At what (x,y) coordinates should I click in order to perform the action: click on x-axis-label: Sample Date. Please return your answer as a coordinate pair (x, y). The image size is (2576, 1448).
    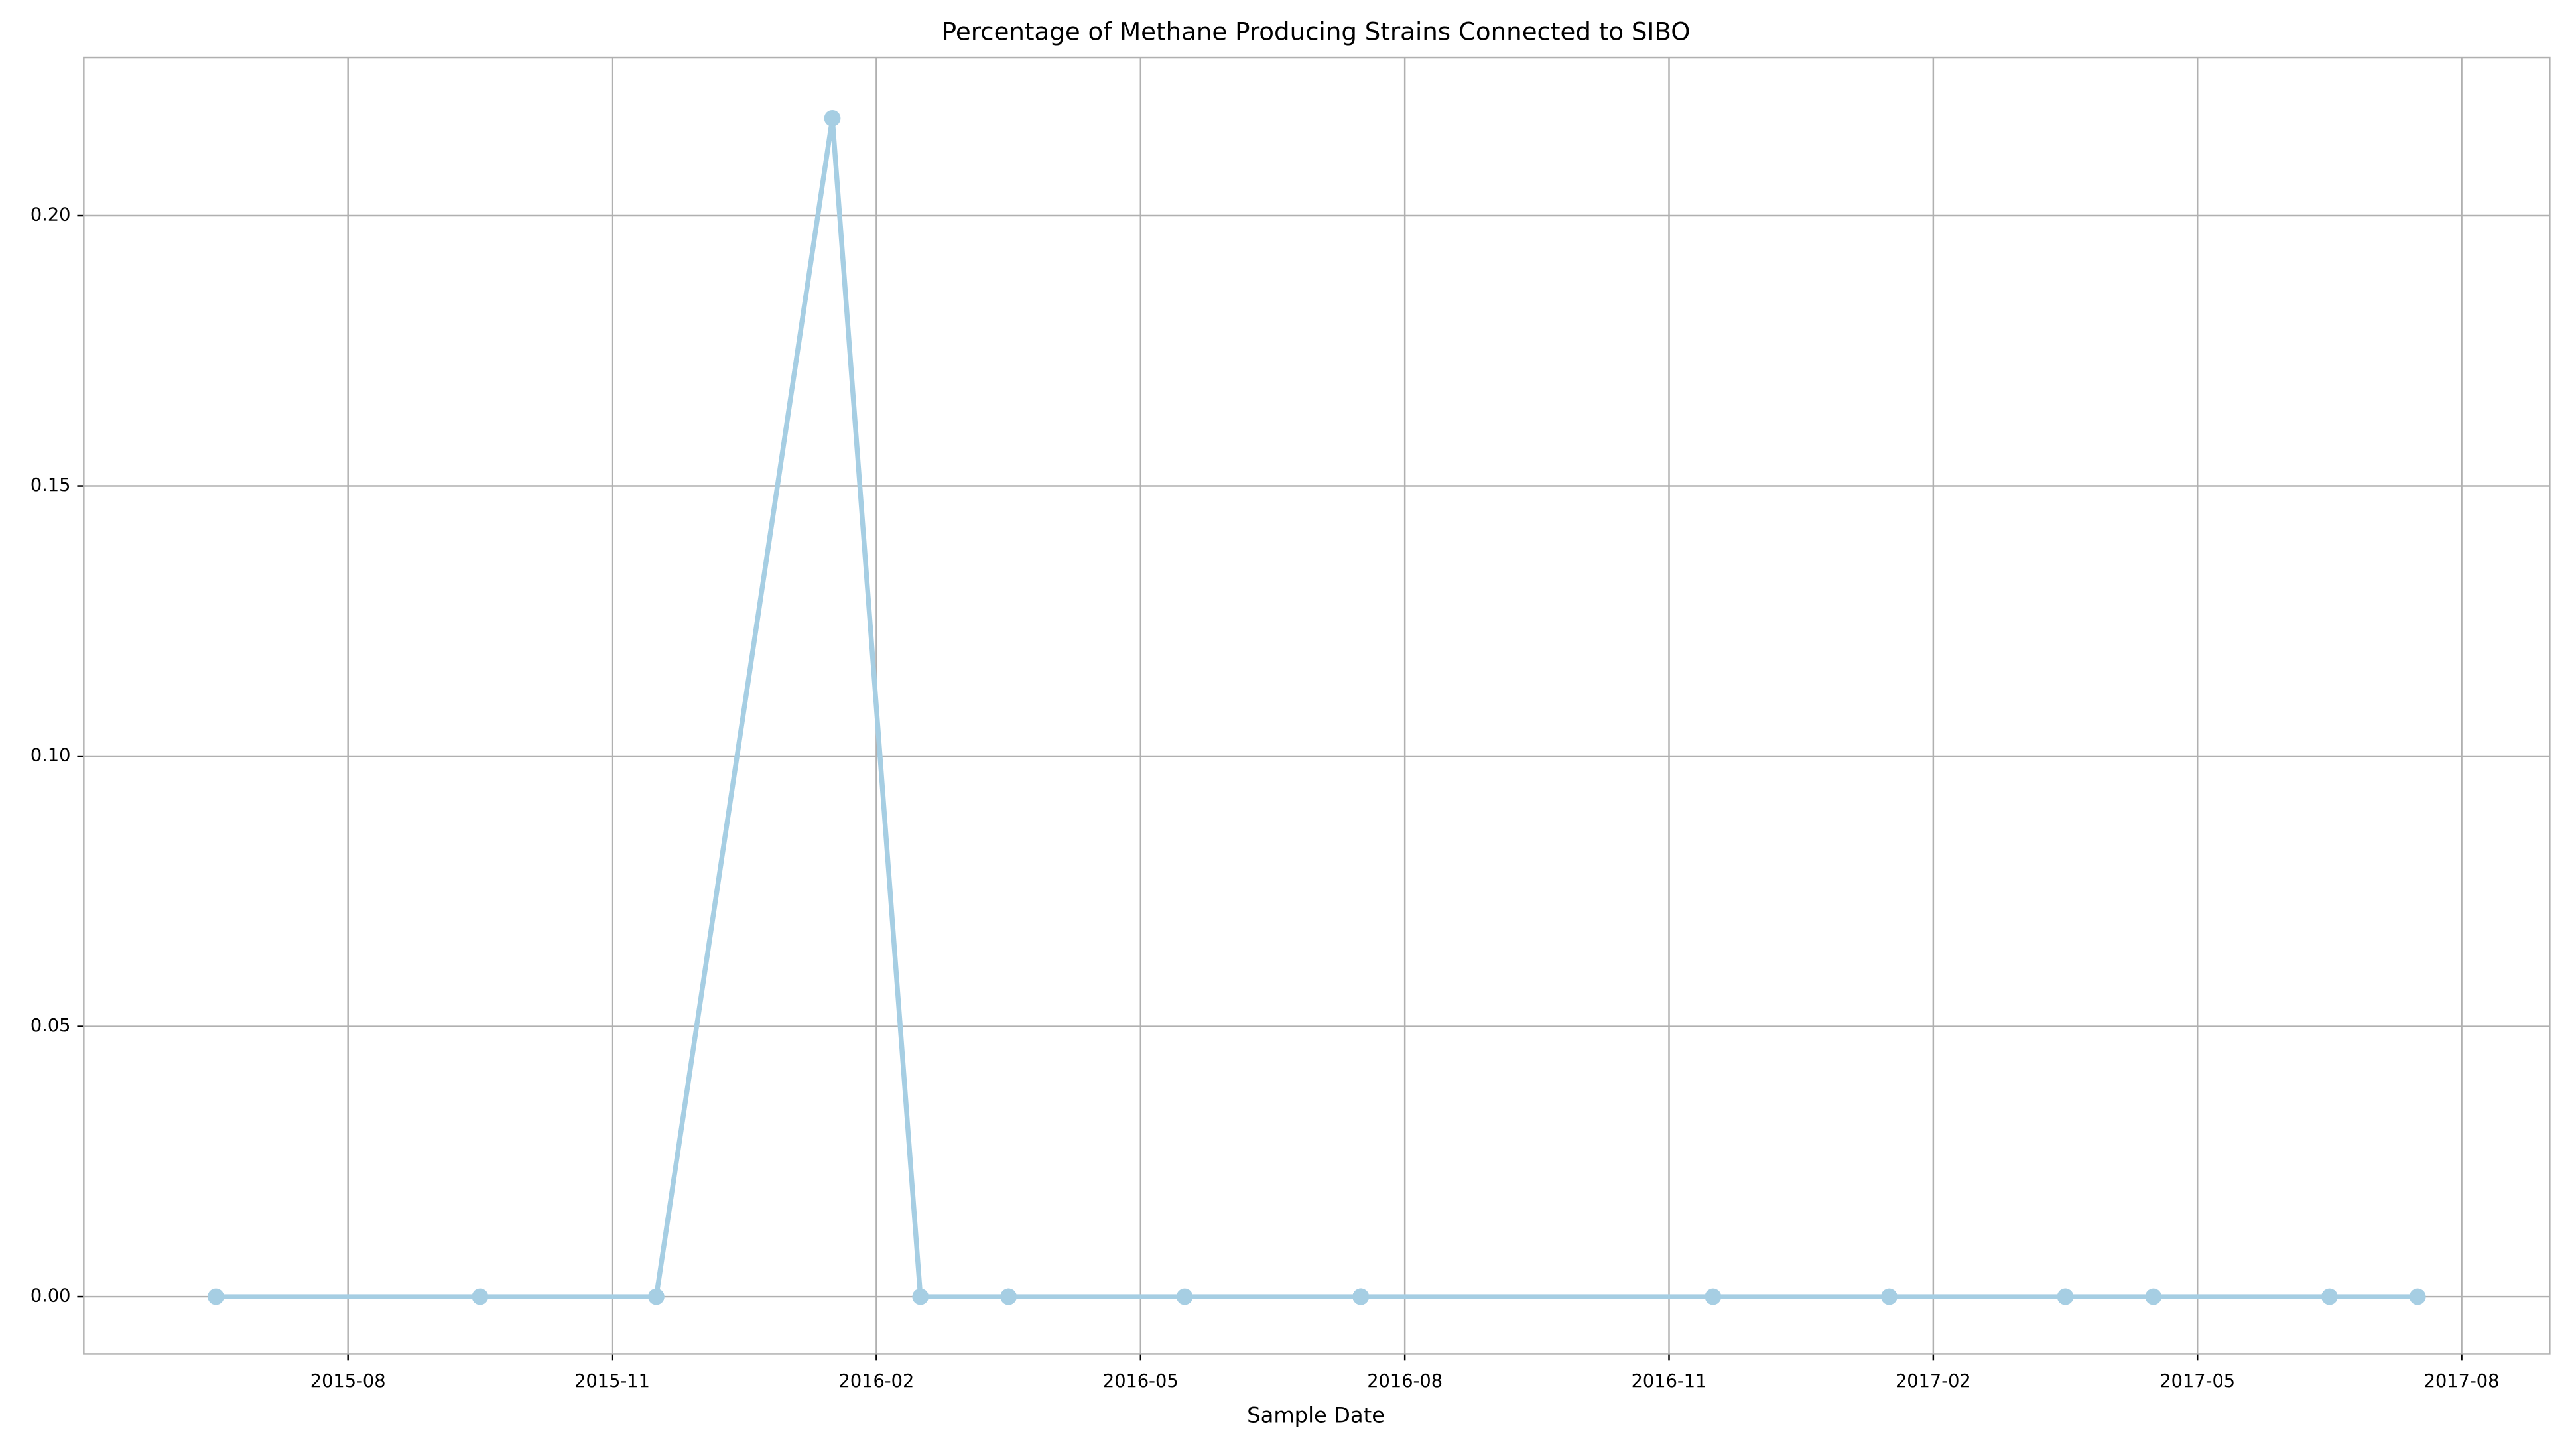
    Looking at the image, I should click on (1316, 1415).